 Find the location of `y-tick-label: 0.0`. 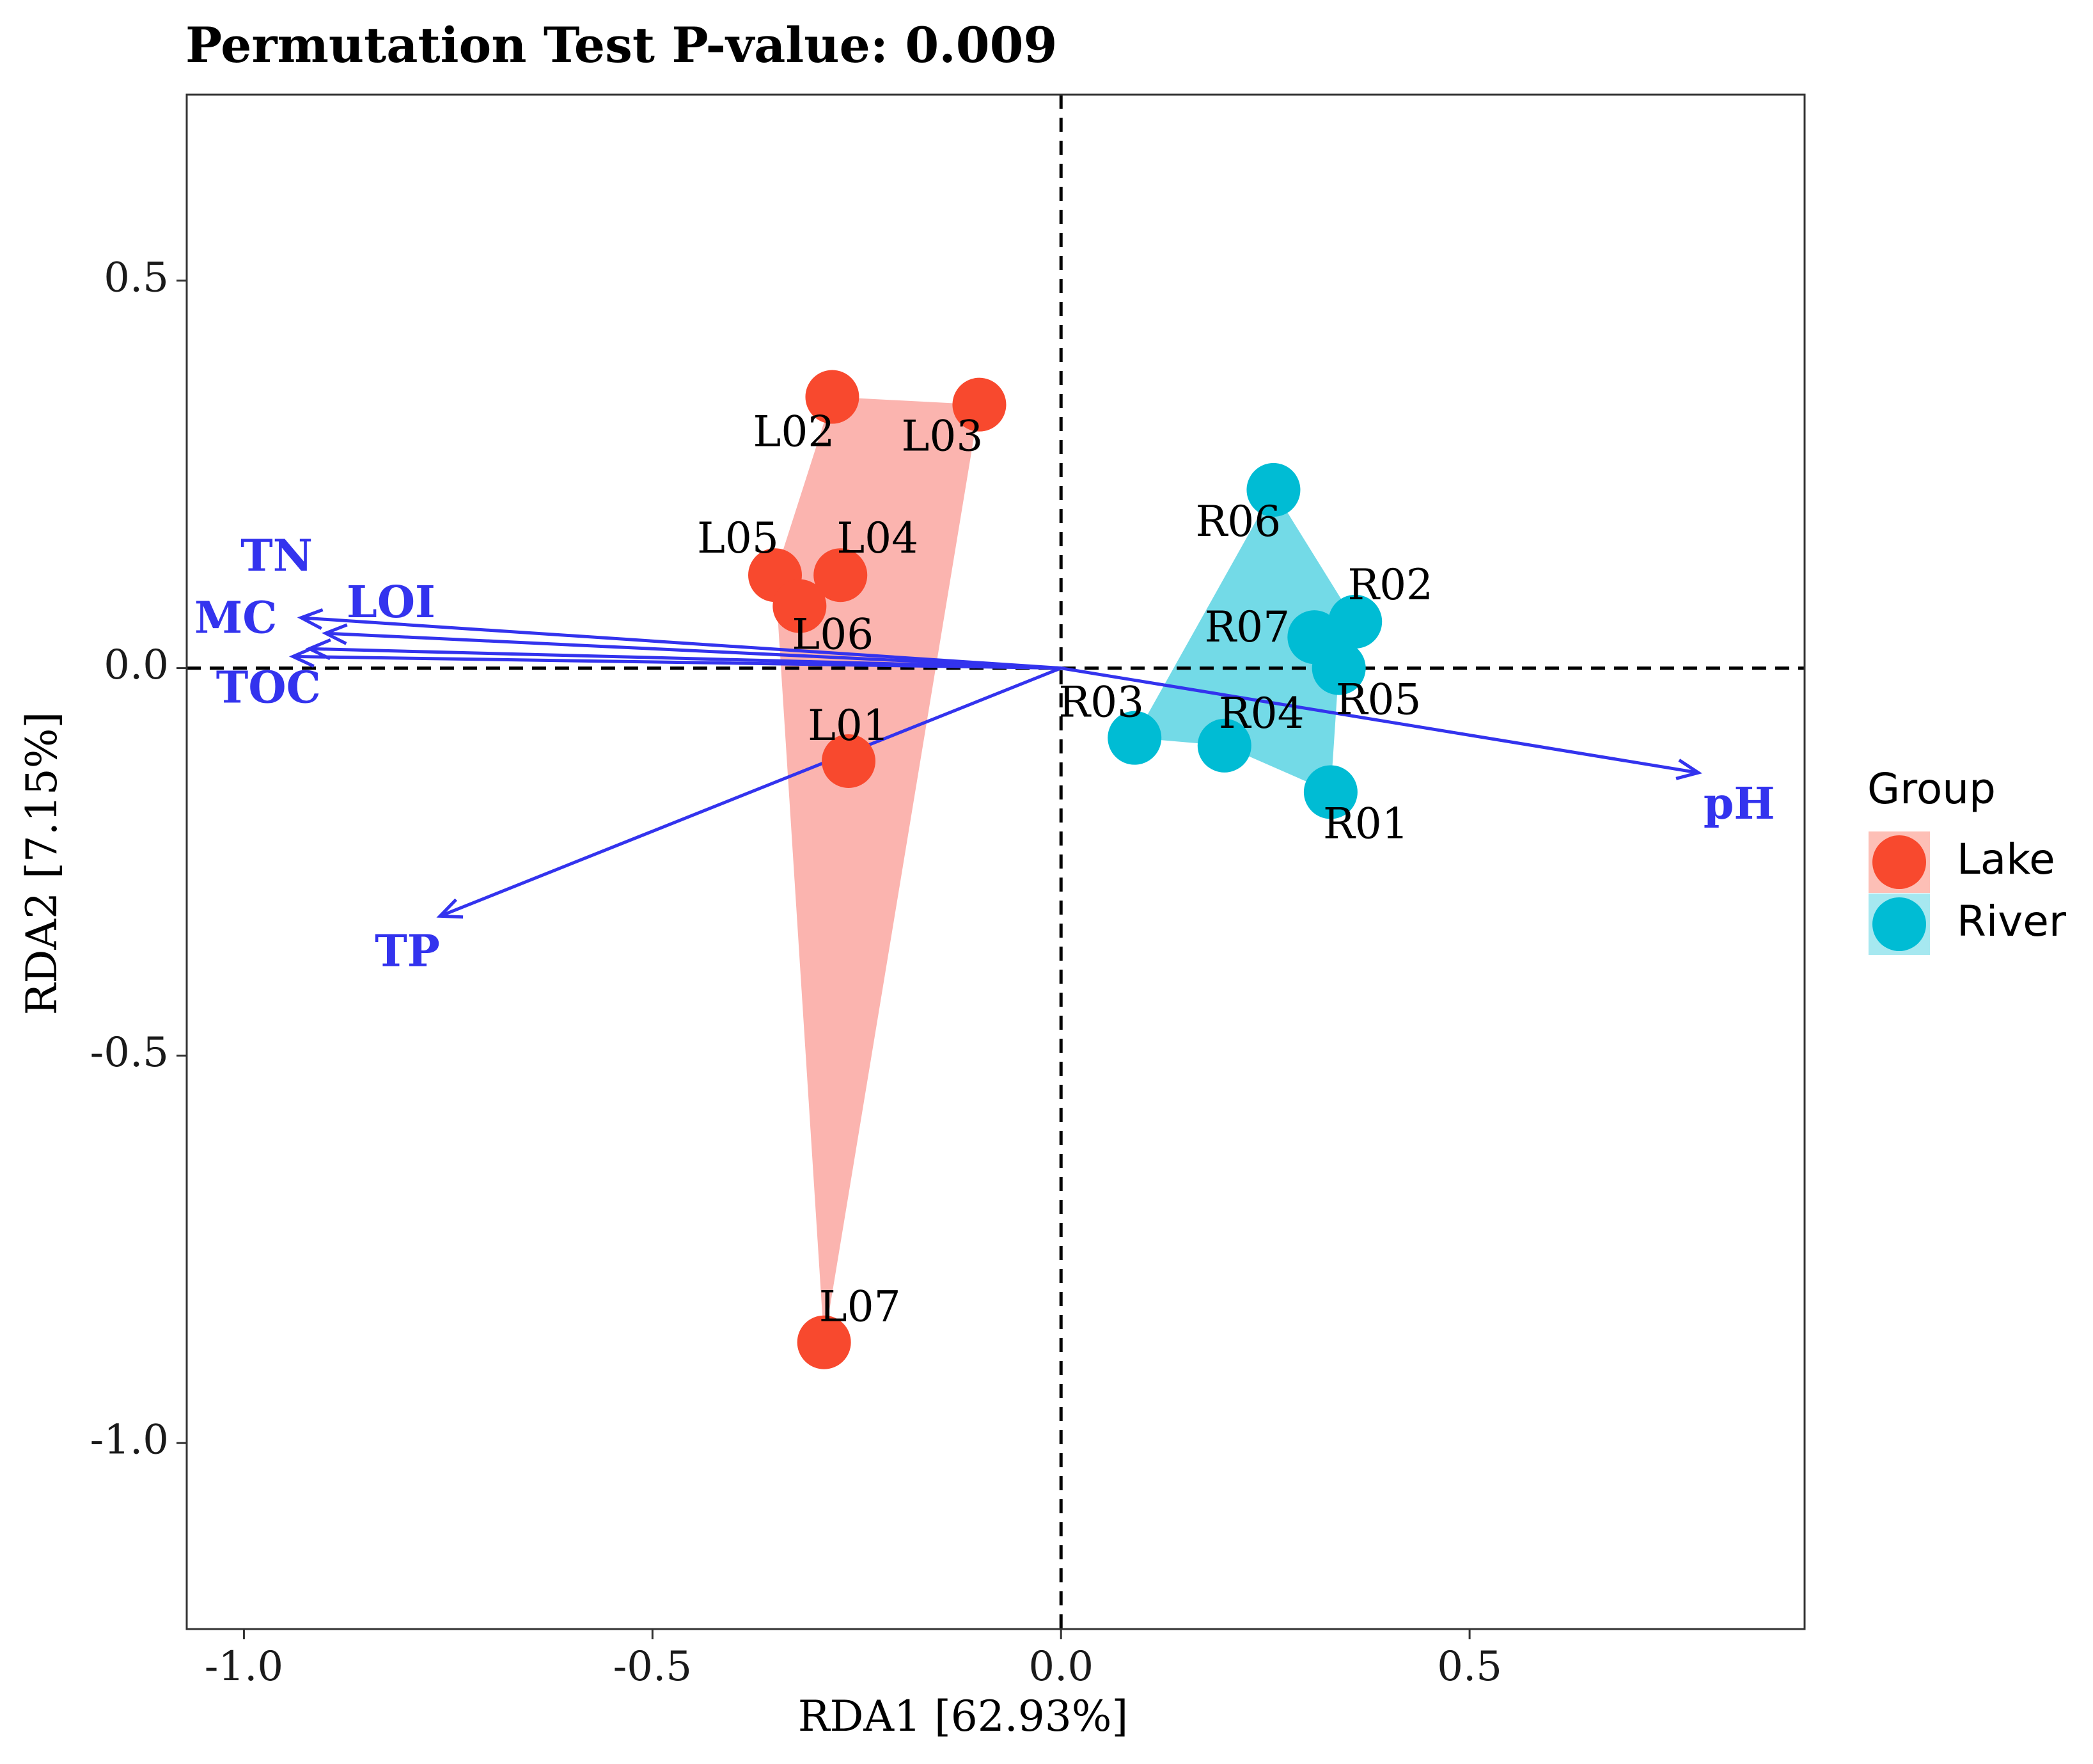

y-tick-label: 0.0 is located at coordinates (136, 665).